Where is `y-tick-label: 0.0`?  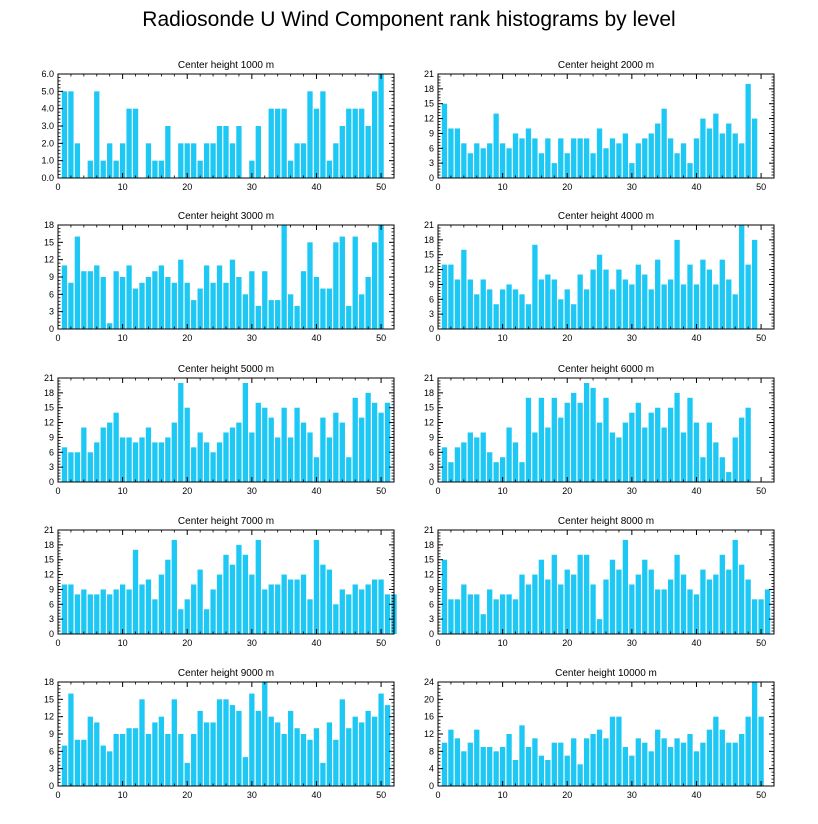 y-tick-label: 0.0 is located at coordinates (47, 178).